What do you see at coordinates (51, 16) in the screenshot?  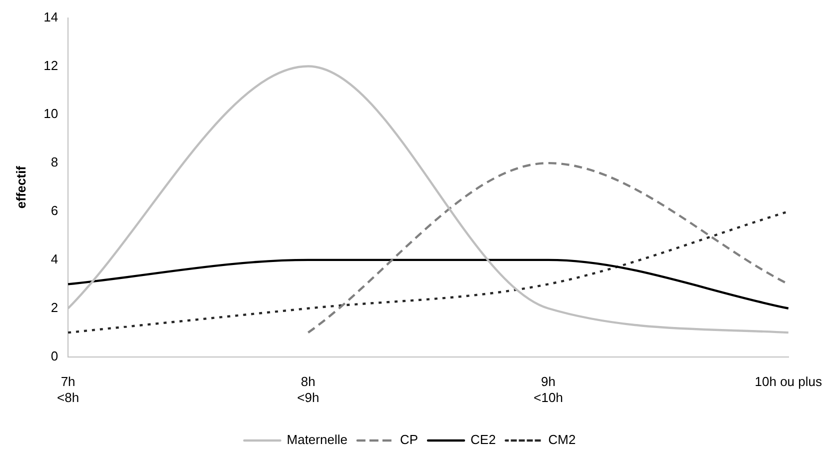 I see `y-tick-label: 14` at bounding box center [51, 16].